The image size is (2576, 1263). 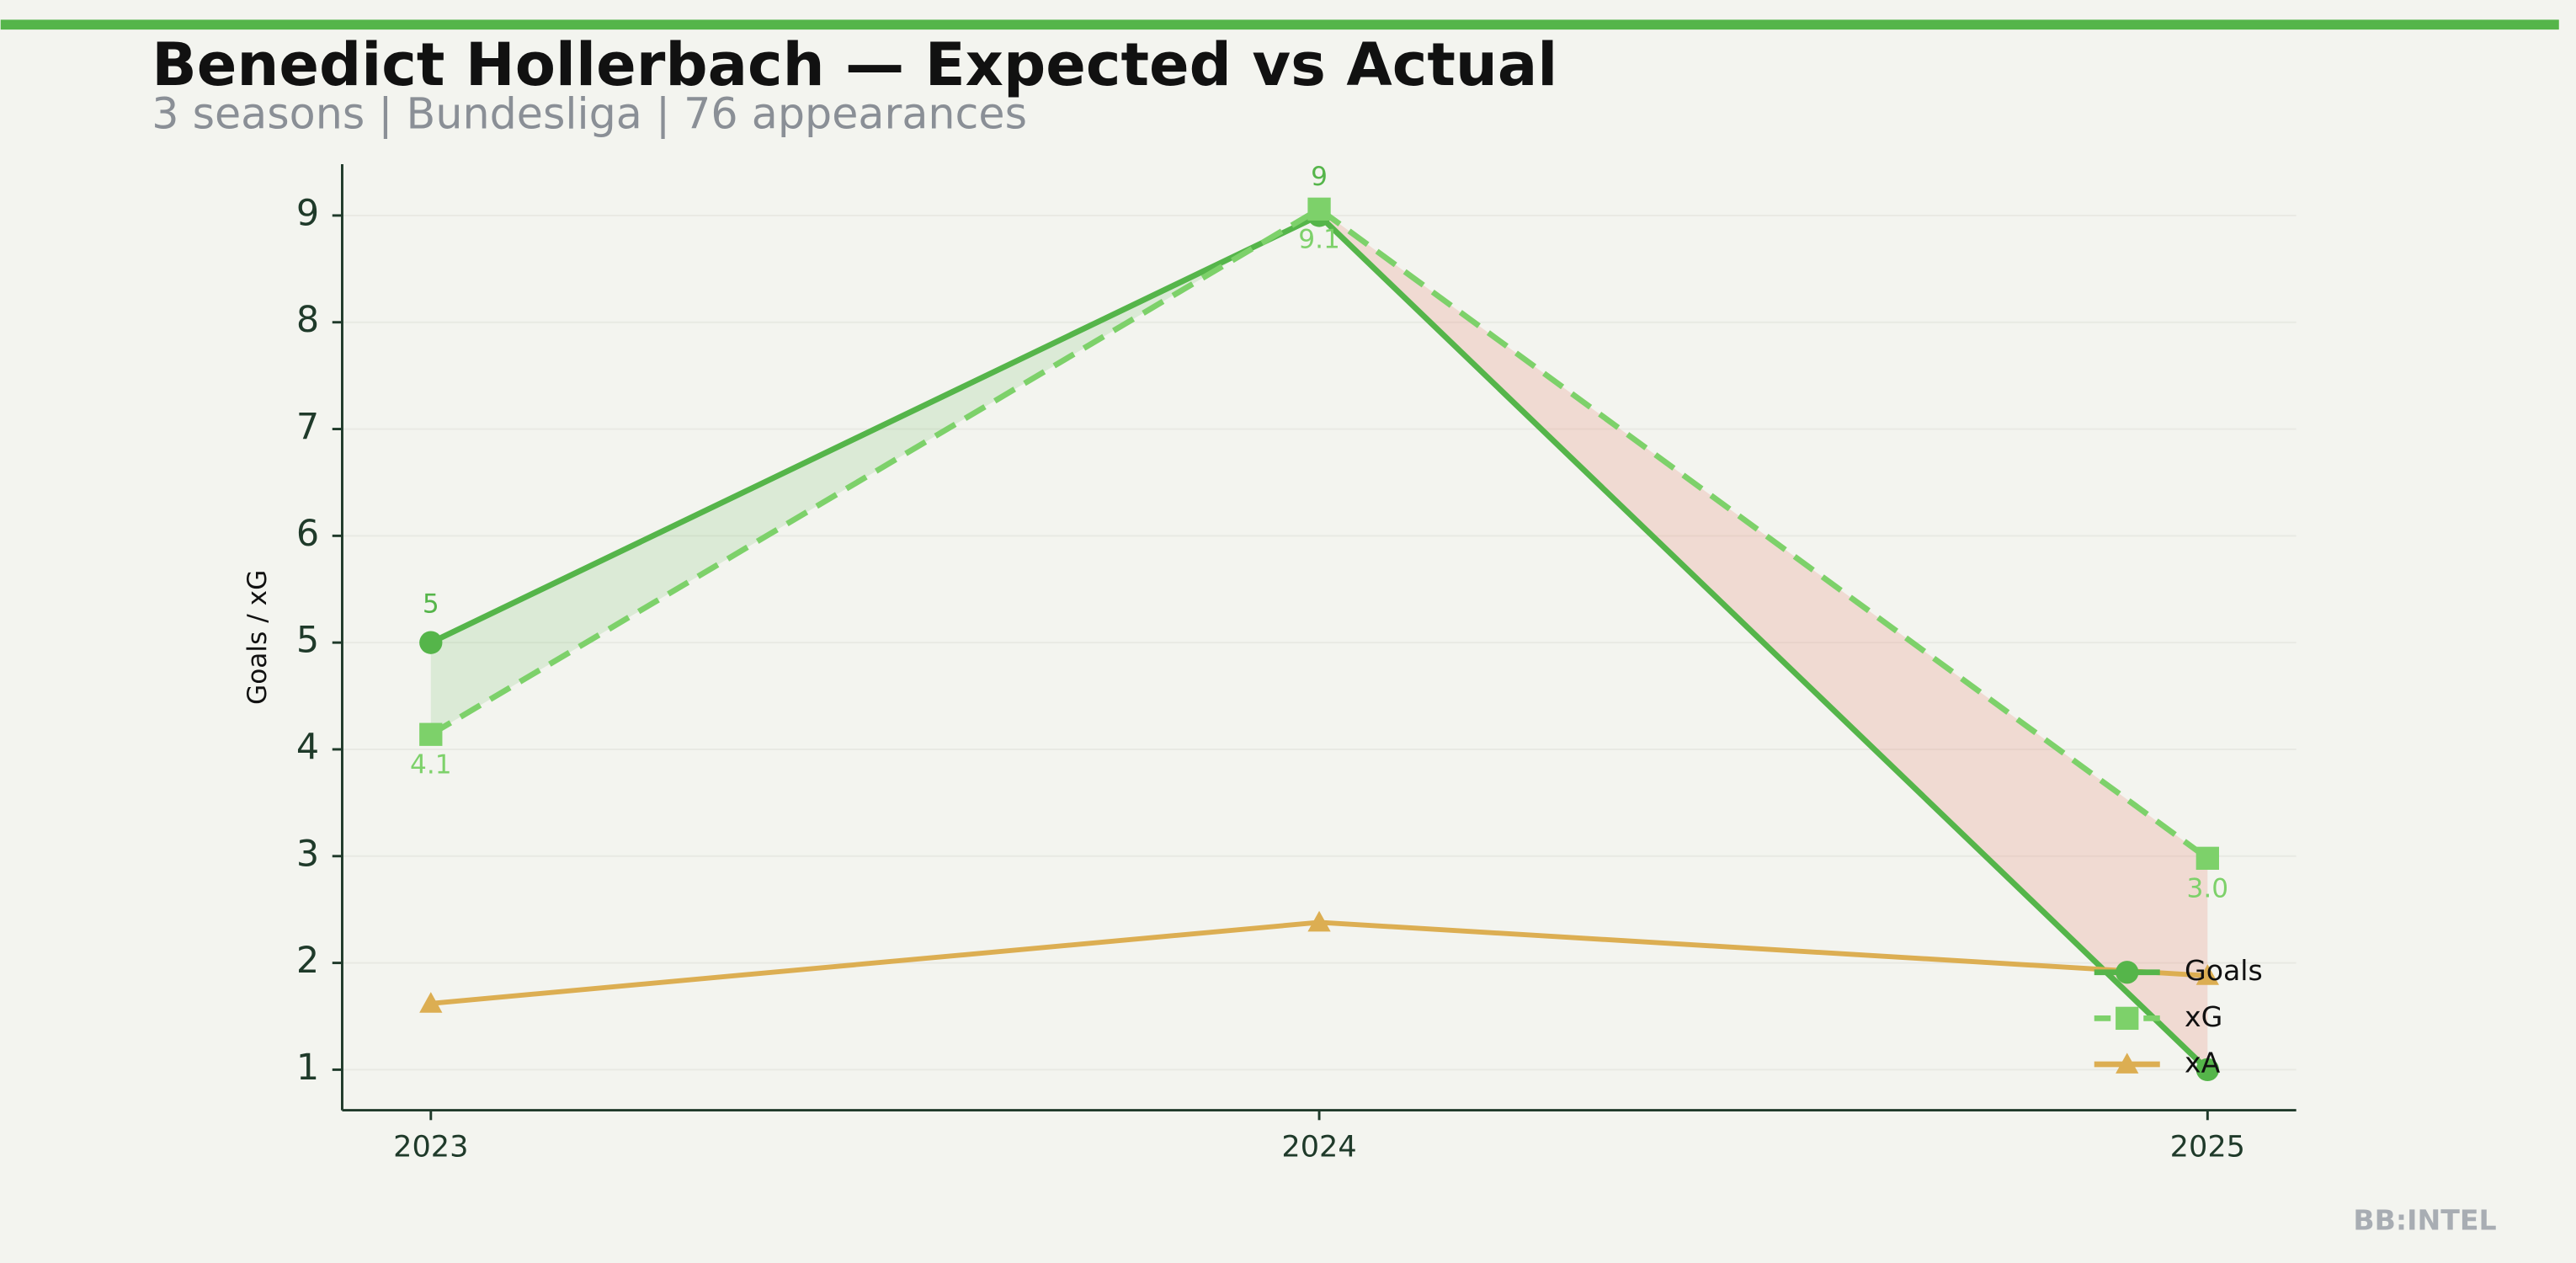 What do you see at coordinates (2425, 1220) in the screenshot?
I see `footer: BB:INTEL` at bounding box center [2425, 1220].